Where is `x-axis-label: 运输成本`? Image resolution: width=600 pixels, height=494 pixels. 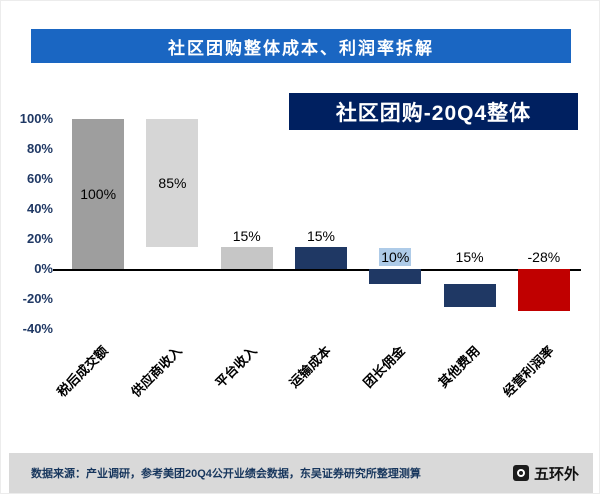
x-axis-label: 运输成本 is located at coordinates (310, 367).